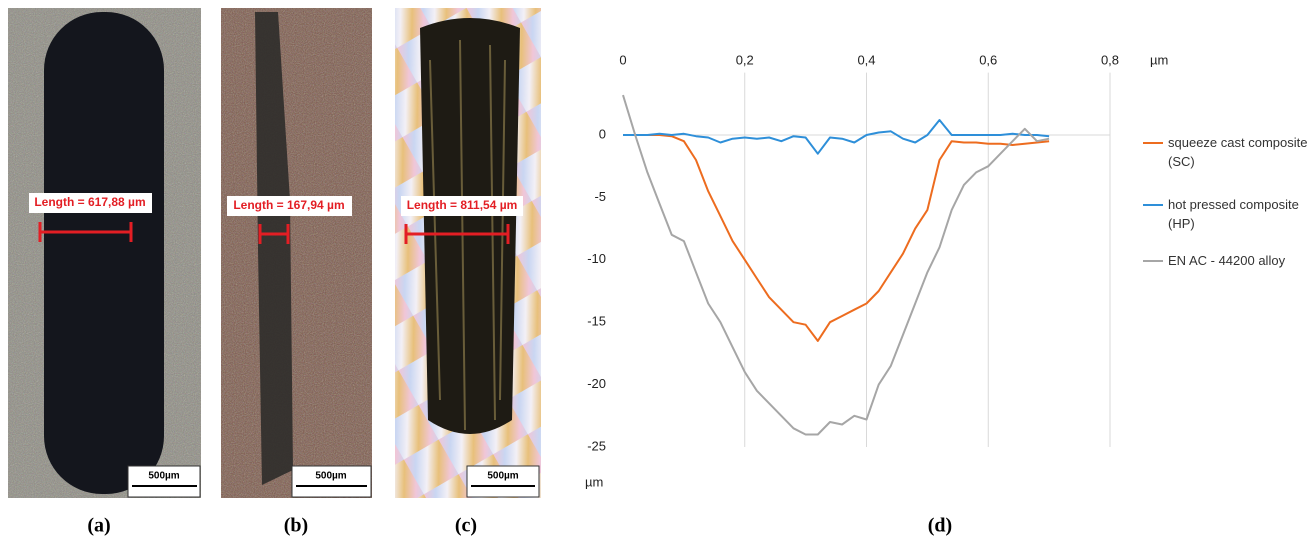 This screenshot has height=548, width=1314. I want to click on y-tick-label: -20, so click(596, 383).